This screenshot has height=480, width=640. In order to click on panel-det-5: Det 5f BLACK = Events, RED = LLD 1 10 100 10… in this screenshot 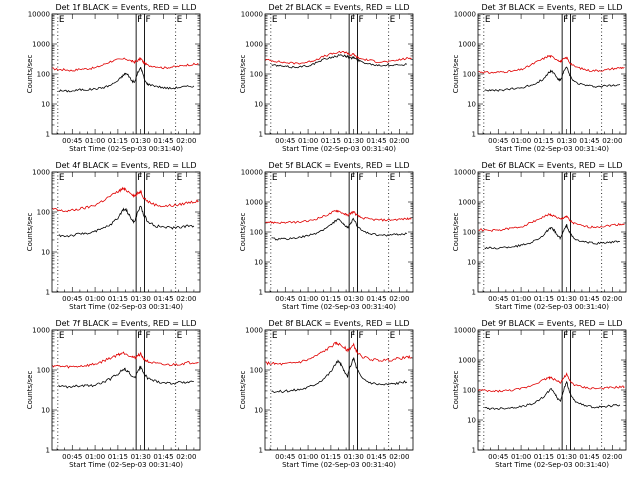, I will do `click(326, 236)`.